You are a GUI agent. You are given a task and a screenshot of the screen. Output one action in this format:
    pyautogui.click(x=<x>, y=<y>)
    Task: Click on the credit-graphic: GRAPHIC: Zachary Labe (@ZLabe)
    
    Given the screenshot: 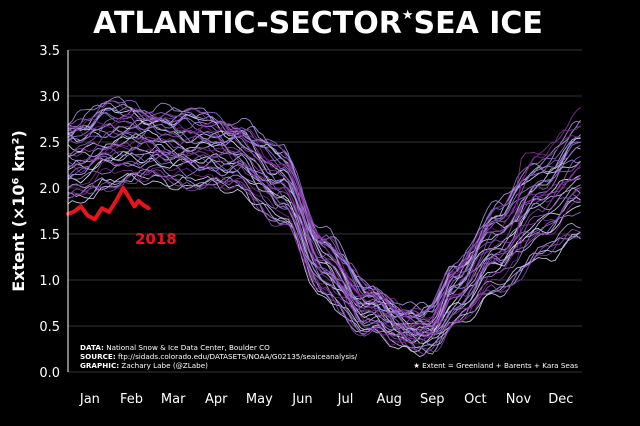 What is the action you would take?
    pyautogui.click(x=144, y=365)
    